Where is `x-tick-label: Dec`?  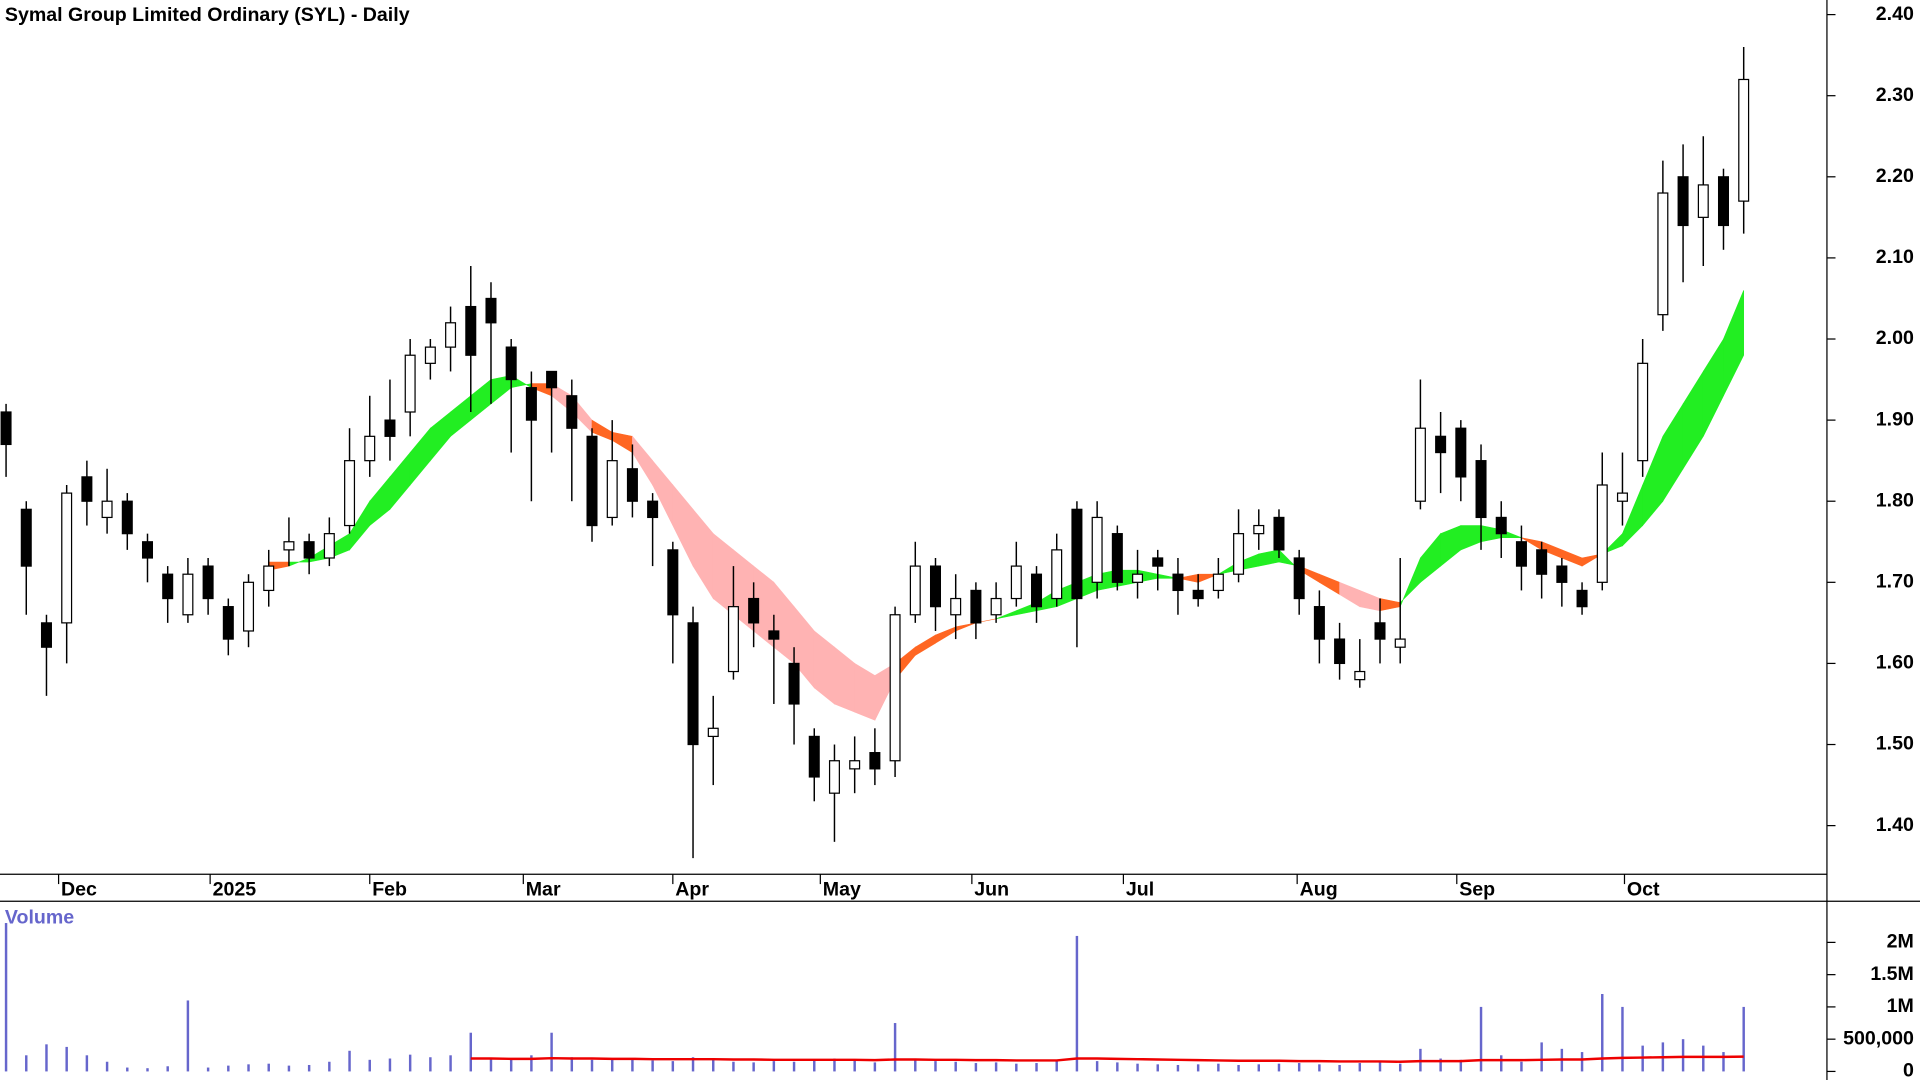 x-tick-label: Dec is located at coordinates (79, 889).